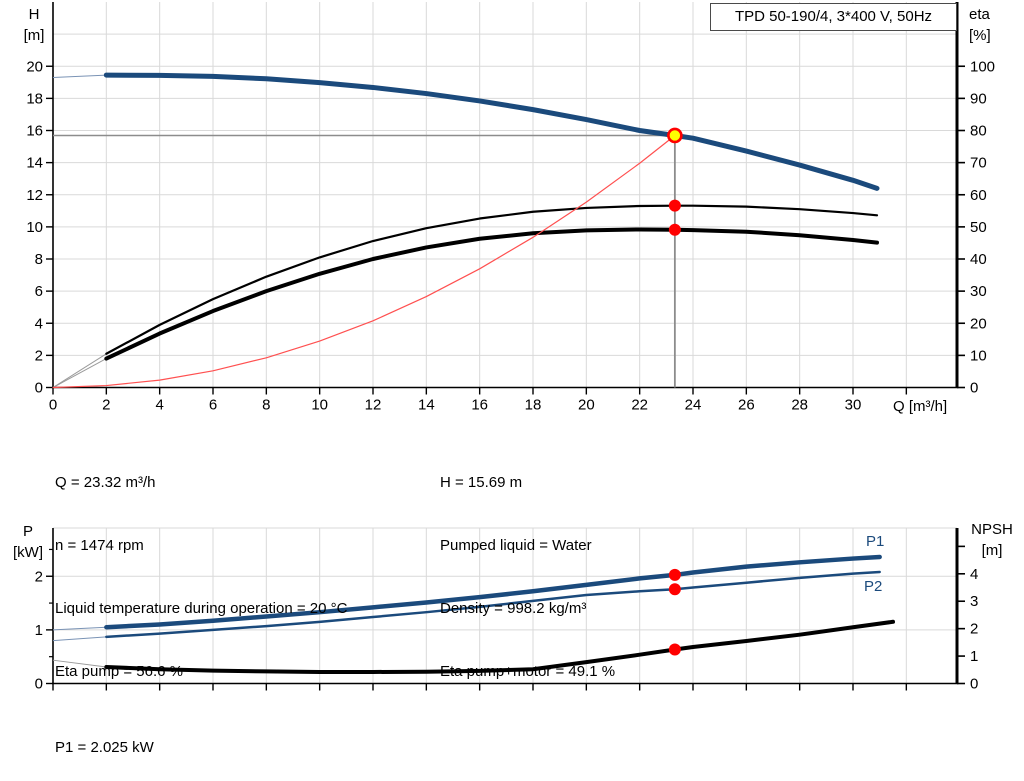  Describe the element at coordinates (639, 405) in the screenshot. I see `x-tick-label: 22` at that location.